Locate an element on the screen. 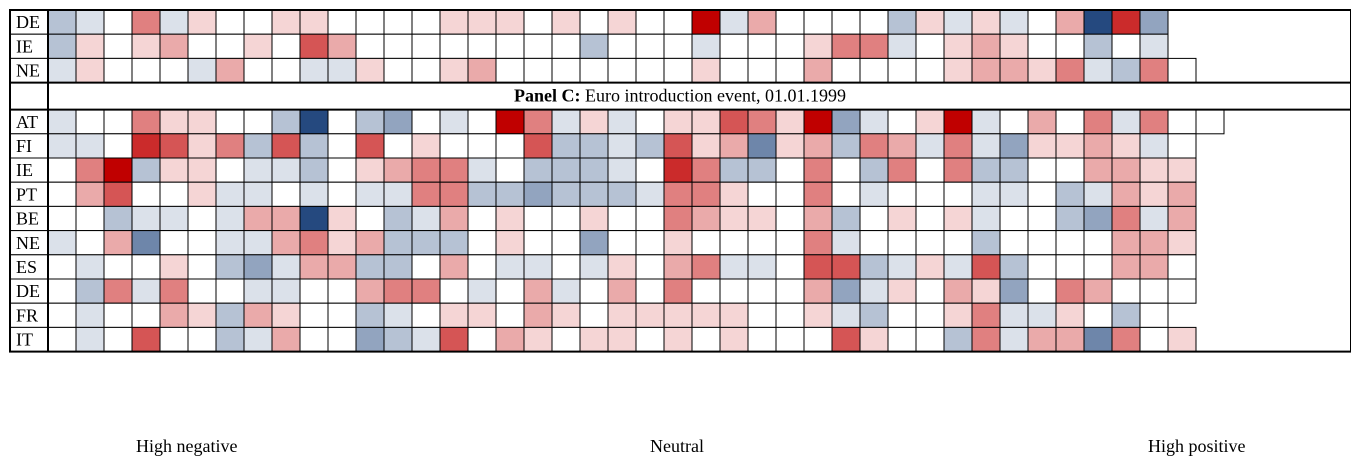 This screenshot has height=459, width=1351. row-label: FI is located at coordinates (24, 146).